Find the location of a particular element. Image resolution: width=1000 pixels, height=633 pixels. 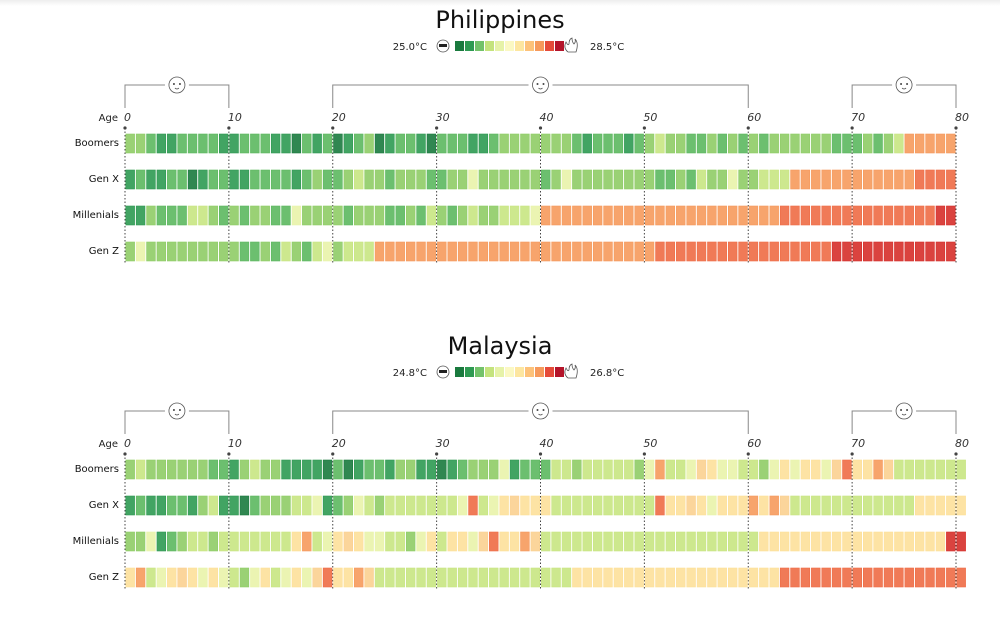

x-tick-label: 10 is located at coordinates (235, 117).